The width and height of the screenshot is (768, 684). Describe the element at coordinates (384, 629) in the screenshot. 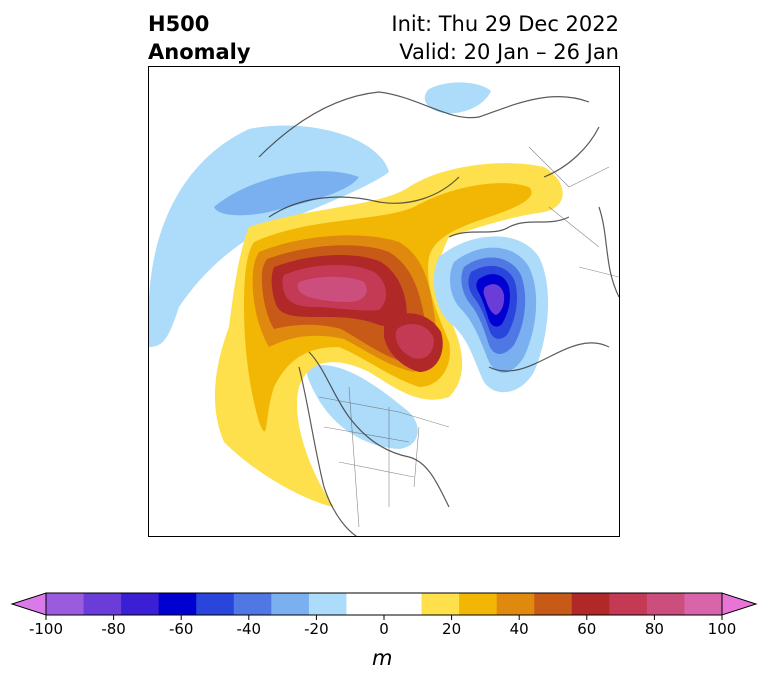

I see `colorbar-tick-label: 0` at that location.